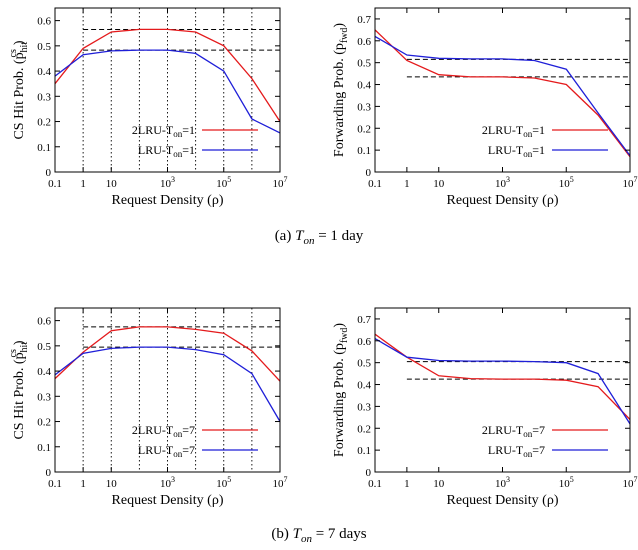 The height and width of the screenshot is (550, 638). What do you see at coordinates (280, 534) in the screenshot?
I see `caption-b-prefix: (b)` at bounding box center [280, 534].